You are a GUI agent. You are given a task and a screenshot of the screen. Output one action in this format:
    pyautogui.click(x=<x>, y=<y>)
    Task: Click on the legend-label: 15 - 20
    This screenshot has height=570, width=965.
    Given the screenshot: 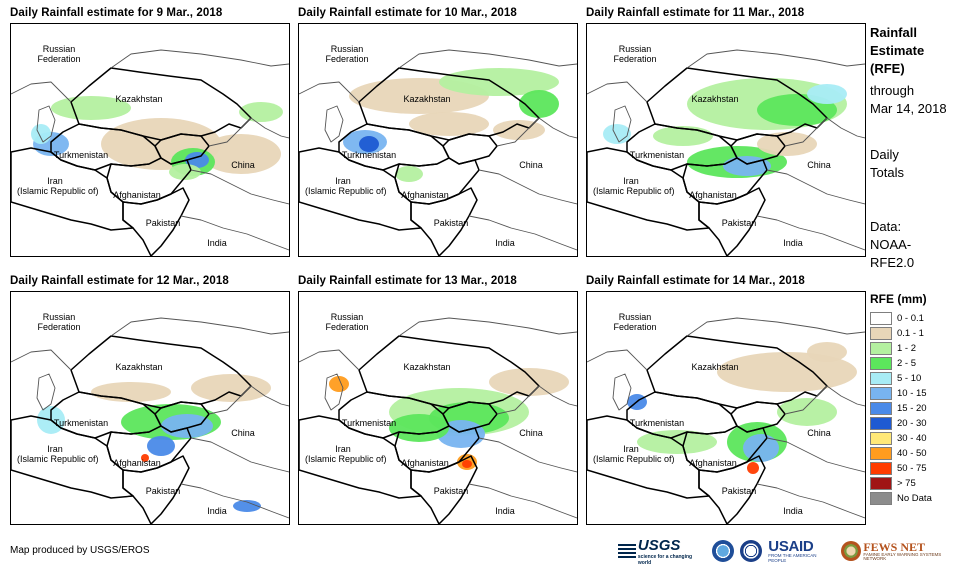 What is the action you would take?
    pyautogui.click(x=912, y=408)
    